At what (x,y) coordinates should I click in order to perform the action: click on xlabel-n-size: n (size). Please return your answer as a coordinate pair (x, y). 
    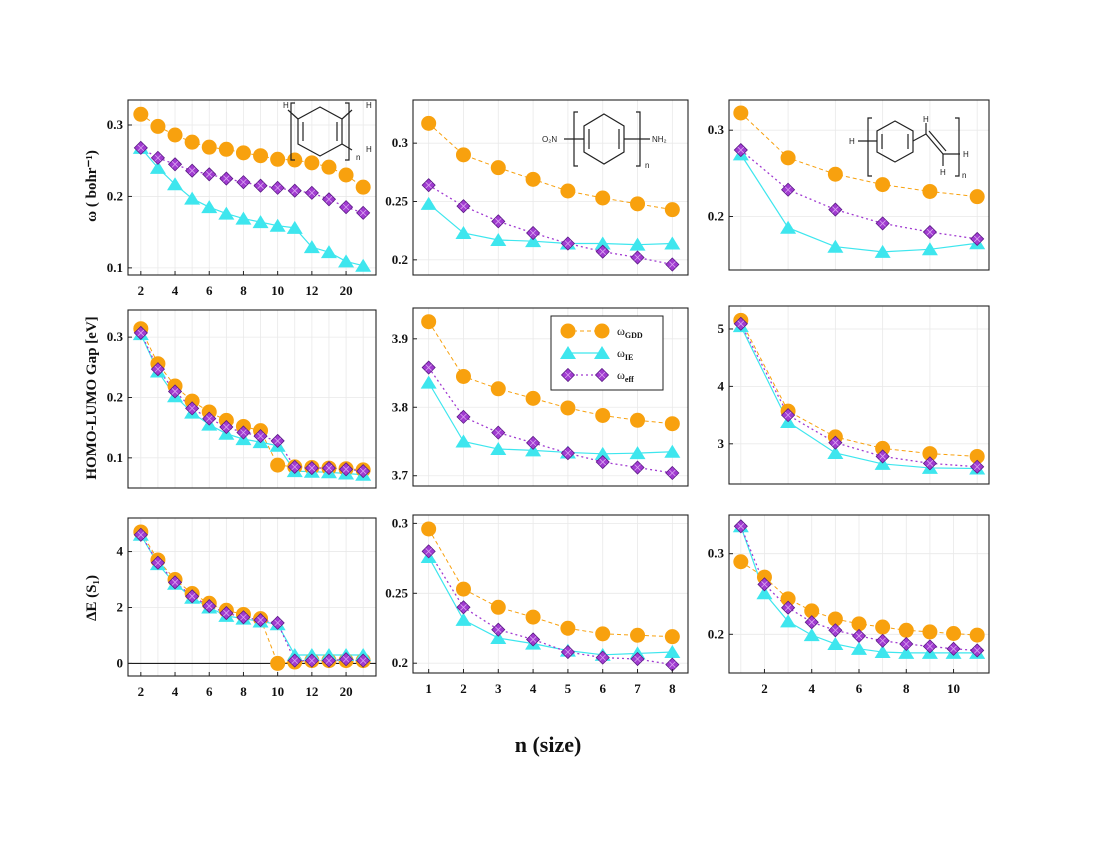
    Looking at the image, I should click on (548, 744).